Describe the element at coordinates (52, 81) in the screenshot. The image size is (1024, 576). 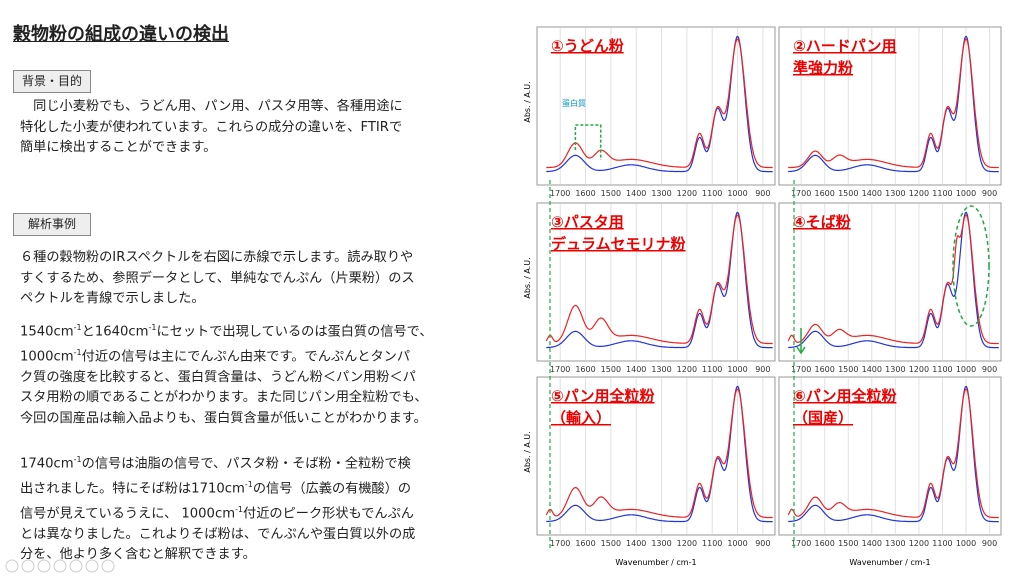
I see `section-heading: 背景・目的` at that location.